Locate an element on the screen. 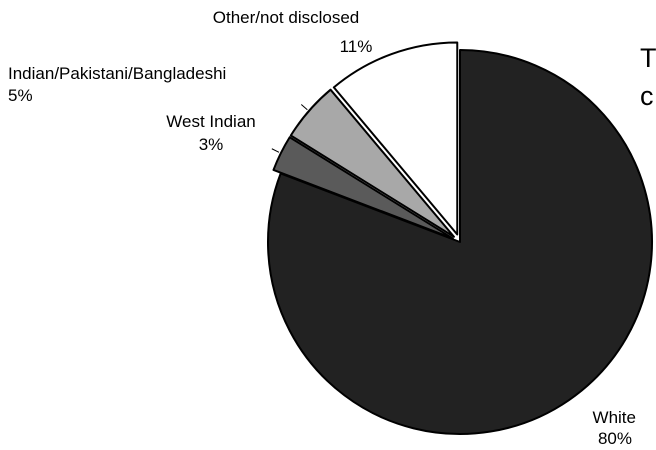 The width and height of the screenshot is (656, 450). leader-line-west-indian is located at coordinates (275, 150).